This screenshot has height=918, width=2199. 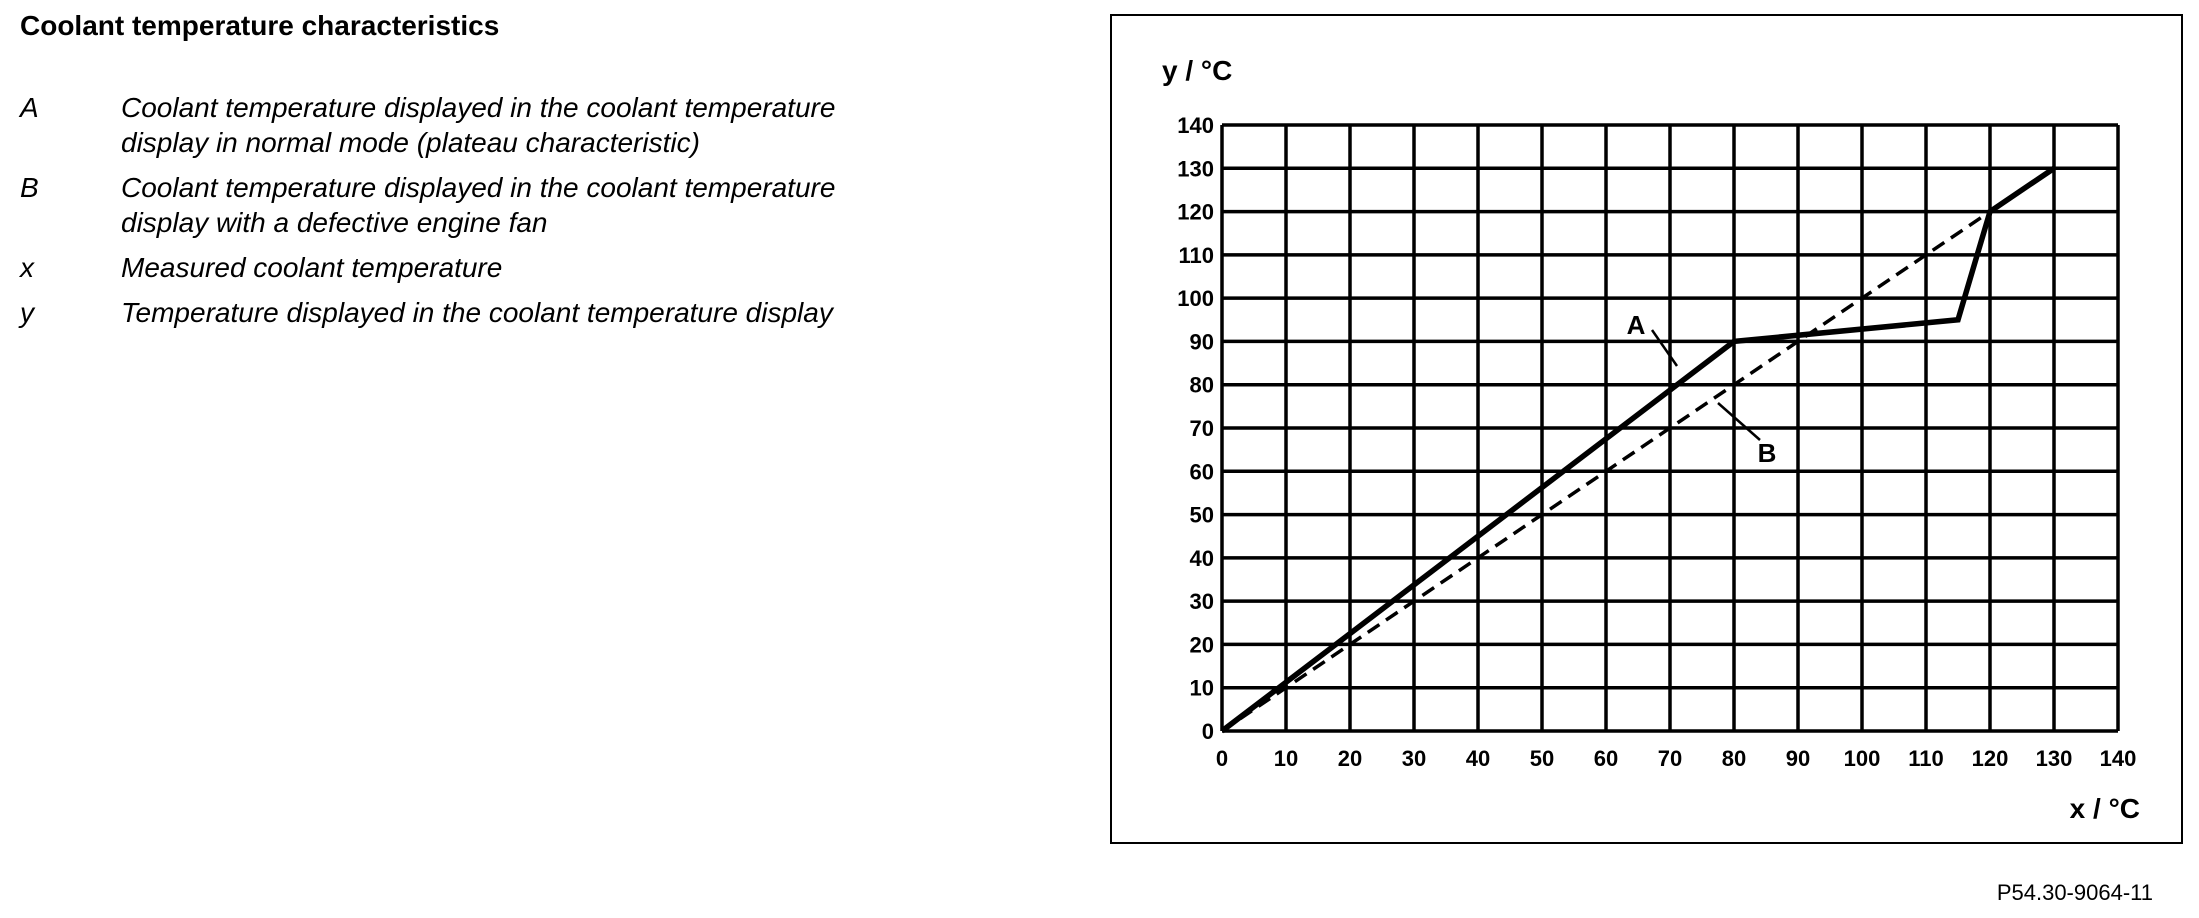 What do you see at coordinates (1202, 644) in the screenshot?
I see `y-tick-label: 20` at bounding box center [1202, 644].